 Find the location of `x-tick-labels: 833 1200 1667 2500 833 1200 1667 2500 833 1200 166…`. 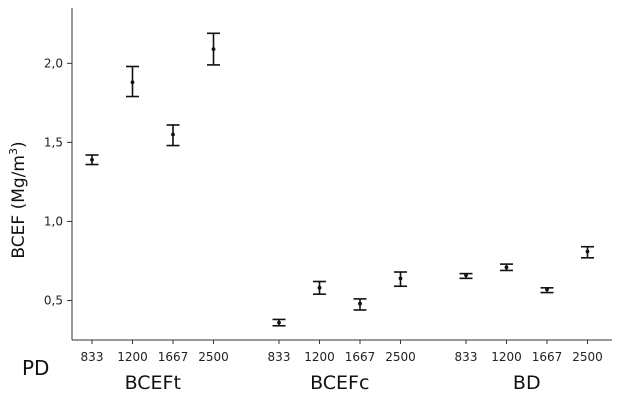

x-tick-labels: 833 1200 1667 2500 833 1200 1667 2500 833 1200 166… is located at coordinates (342, 352).